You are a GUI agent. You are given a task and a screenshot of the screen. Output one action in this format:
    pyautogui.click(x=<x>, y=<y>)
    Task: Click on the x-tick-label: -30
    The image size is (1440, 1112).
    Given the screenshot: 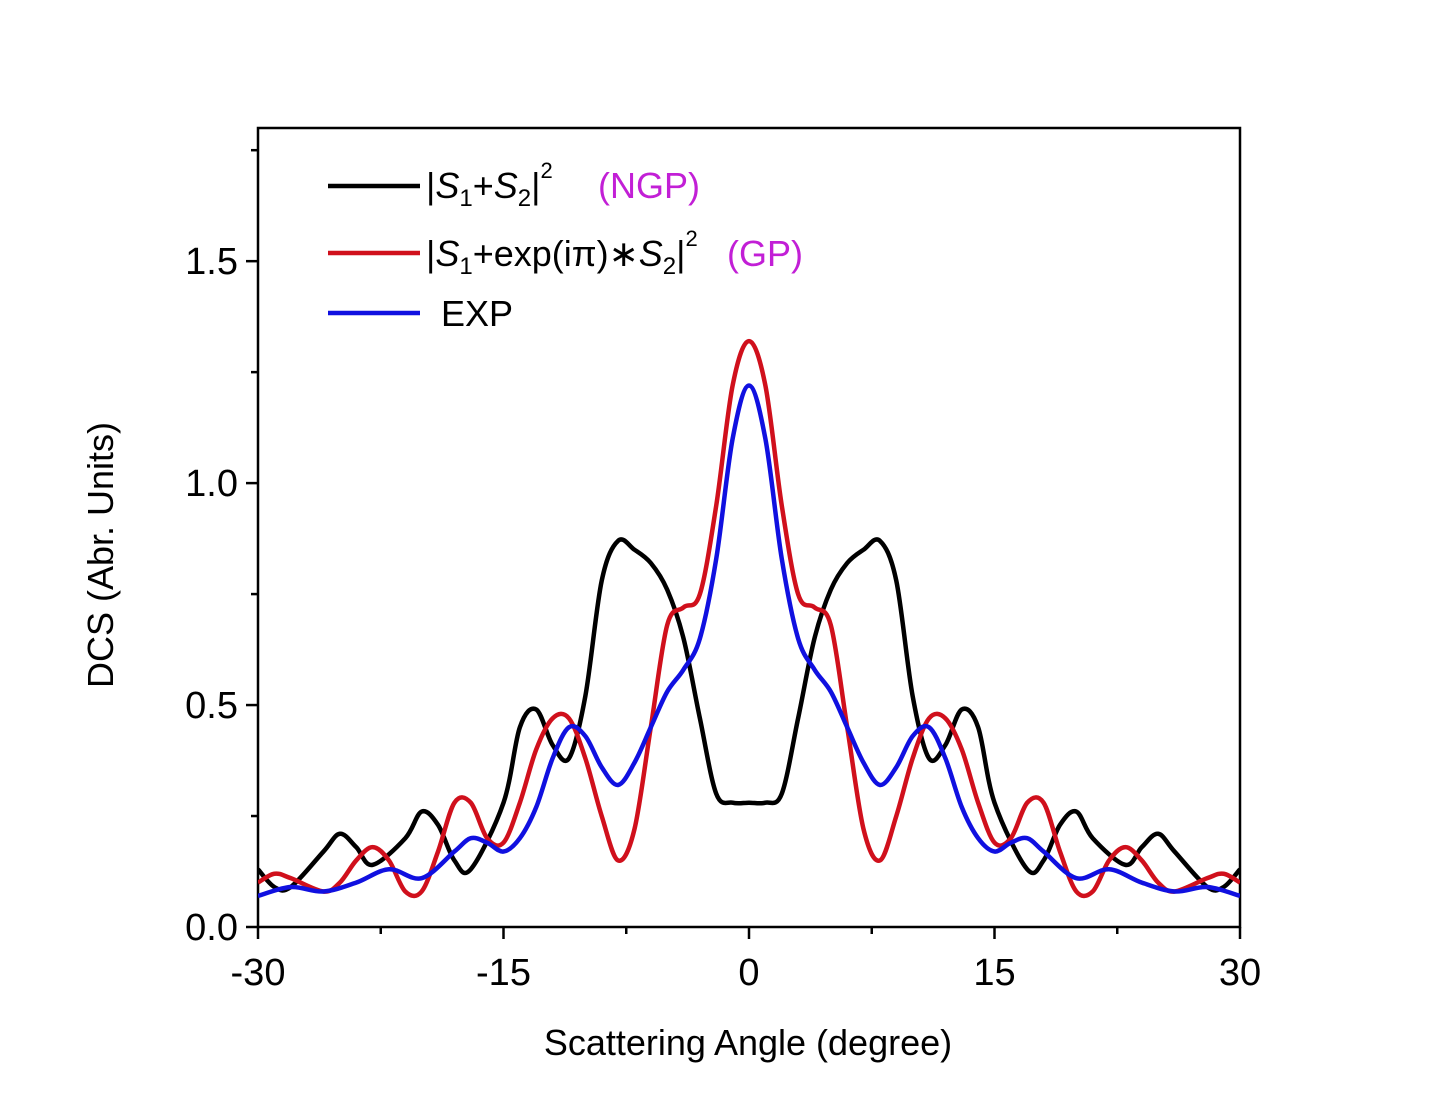 What is the action you would take?
    pyautogui.click(x=258, y=973)
    